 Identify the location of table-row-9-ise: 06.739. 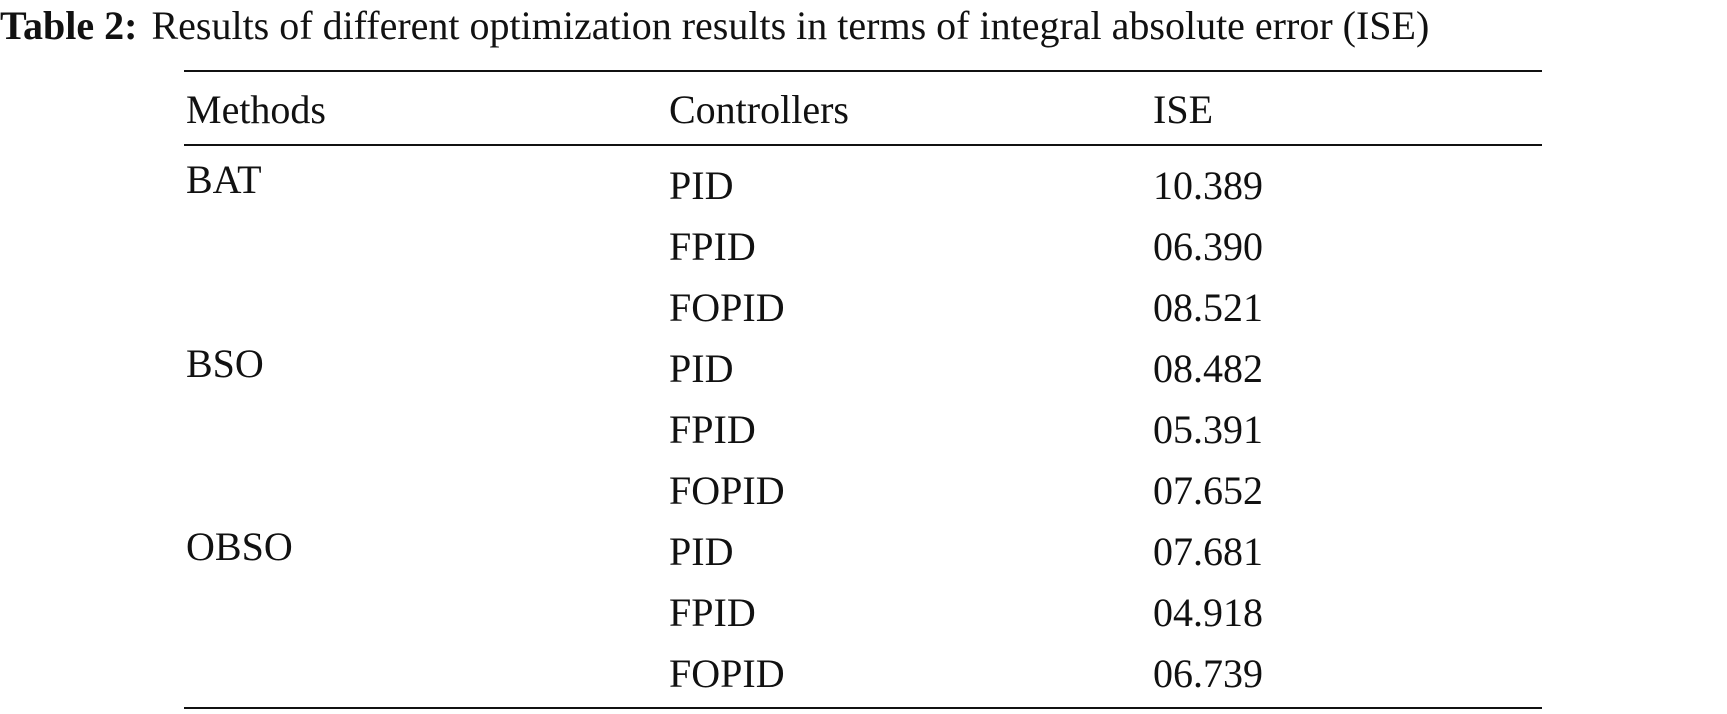
(1208, 673).